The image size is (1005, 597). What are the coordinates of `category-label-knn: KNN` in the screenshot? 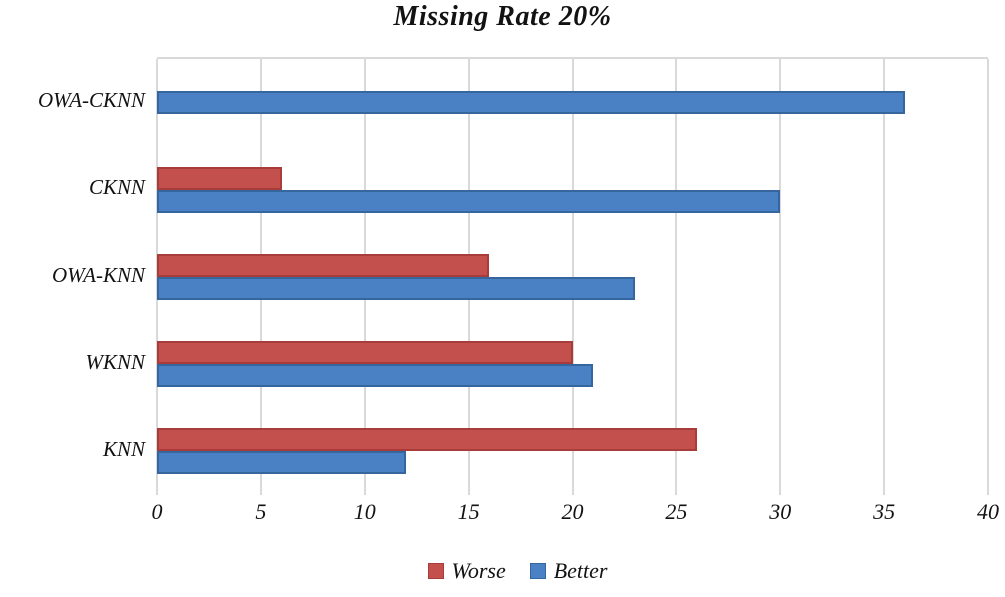 It's located at (123, 448).